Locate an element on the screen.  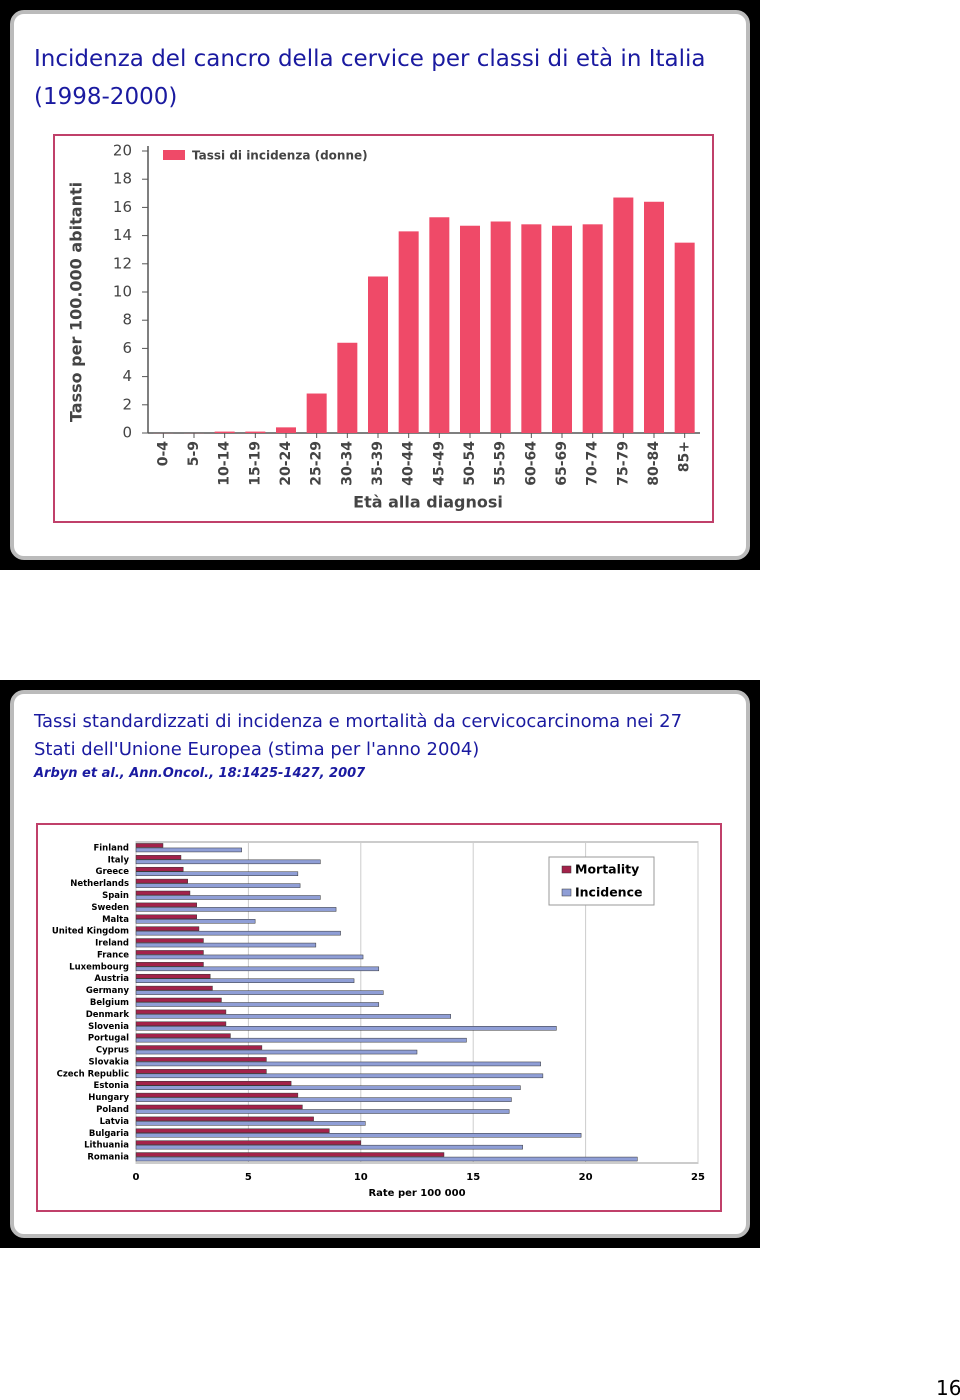
x-tick-label: 85+ is located at coordinates (685, 456).